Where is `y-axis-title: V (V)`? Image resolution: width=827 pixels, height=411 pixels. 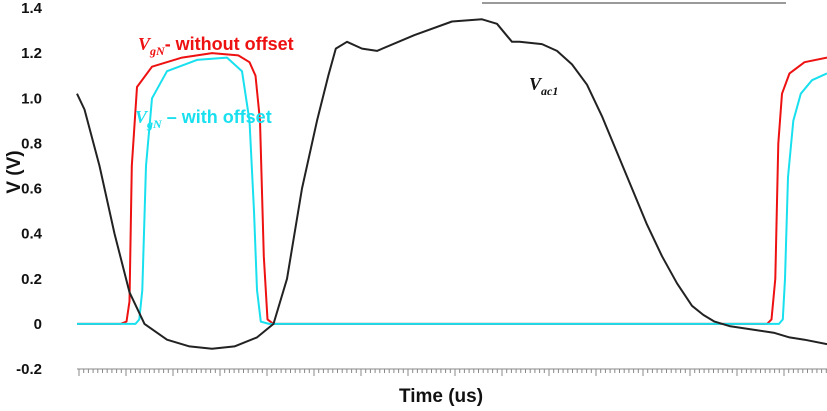
y-axis-title: V (V) is located at coordinates (14, 171).